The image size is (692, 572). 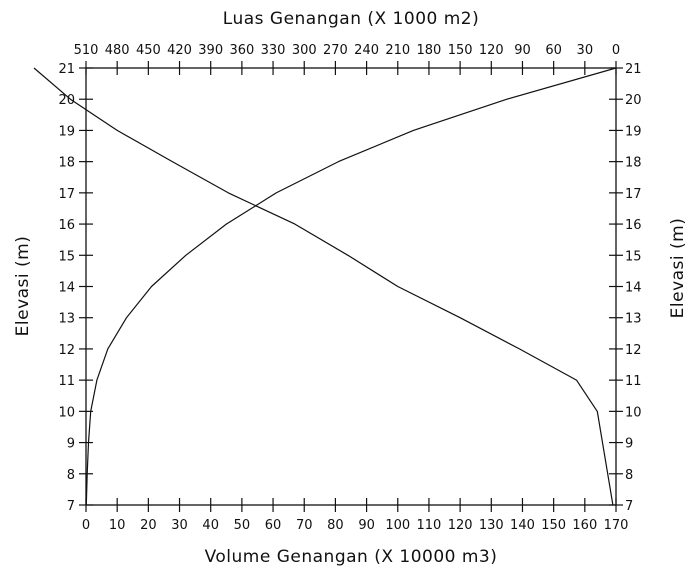 What do you see at coordinates (585, 50) in the screenshot?
I see `top-tick-label: 30` at bounding box center [585, 50].